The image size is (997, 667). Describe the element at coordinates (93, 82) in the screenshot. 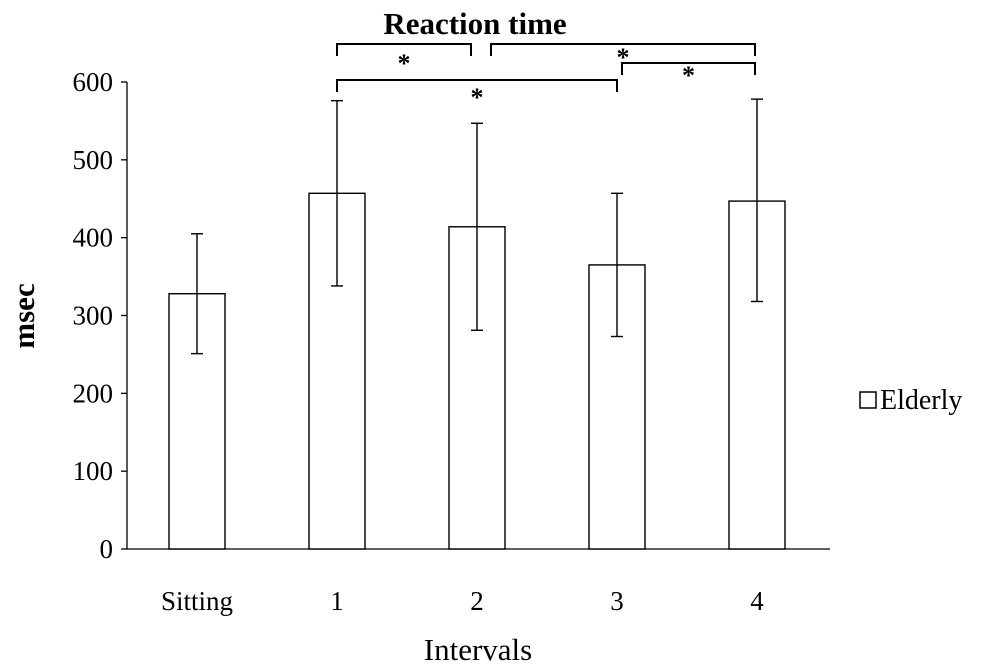

I see `y-tick-label: 600` at that location.